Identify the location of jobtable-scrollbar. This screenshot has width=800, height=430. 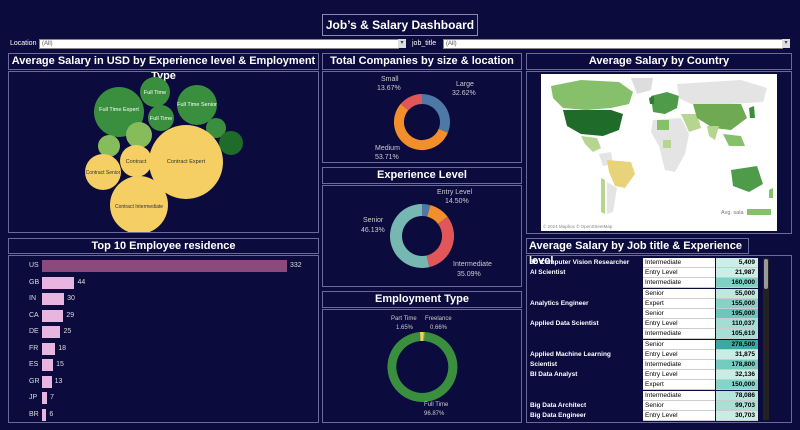
(766, 339).